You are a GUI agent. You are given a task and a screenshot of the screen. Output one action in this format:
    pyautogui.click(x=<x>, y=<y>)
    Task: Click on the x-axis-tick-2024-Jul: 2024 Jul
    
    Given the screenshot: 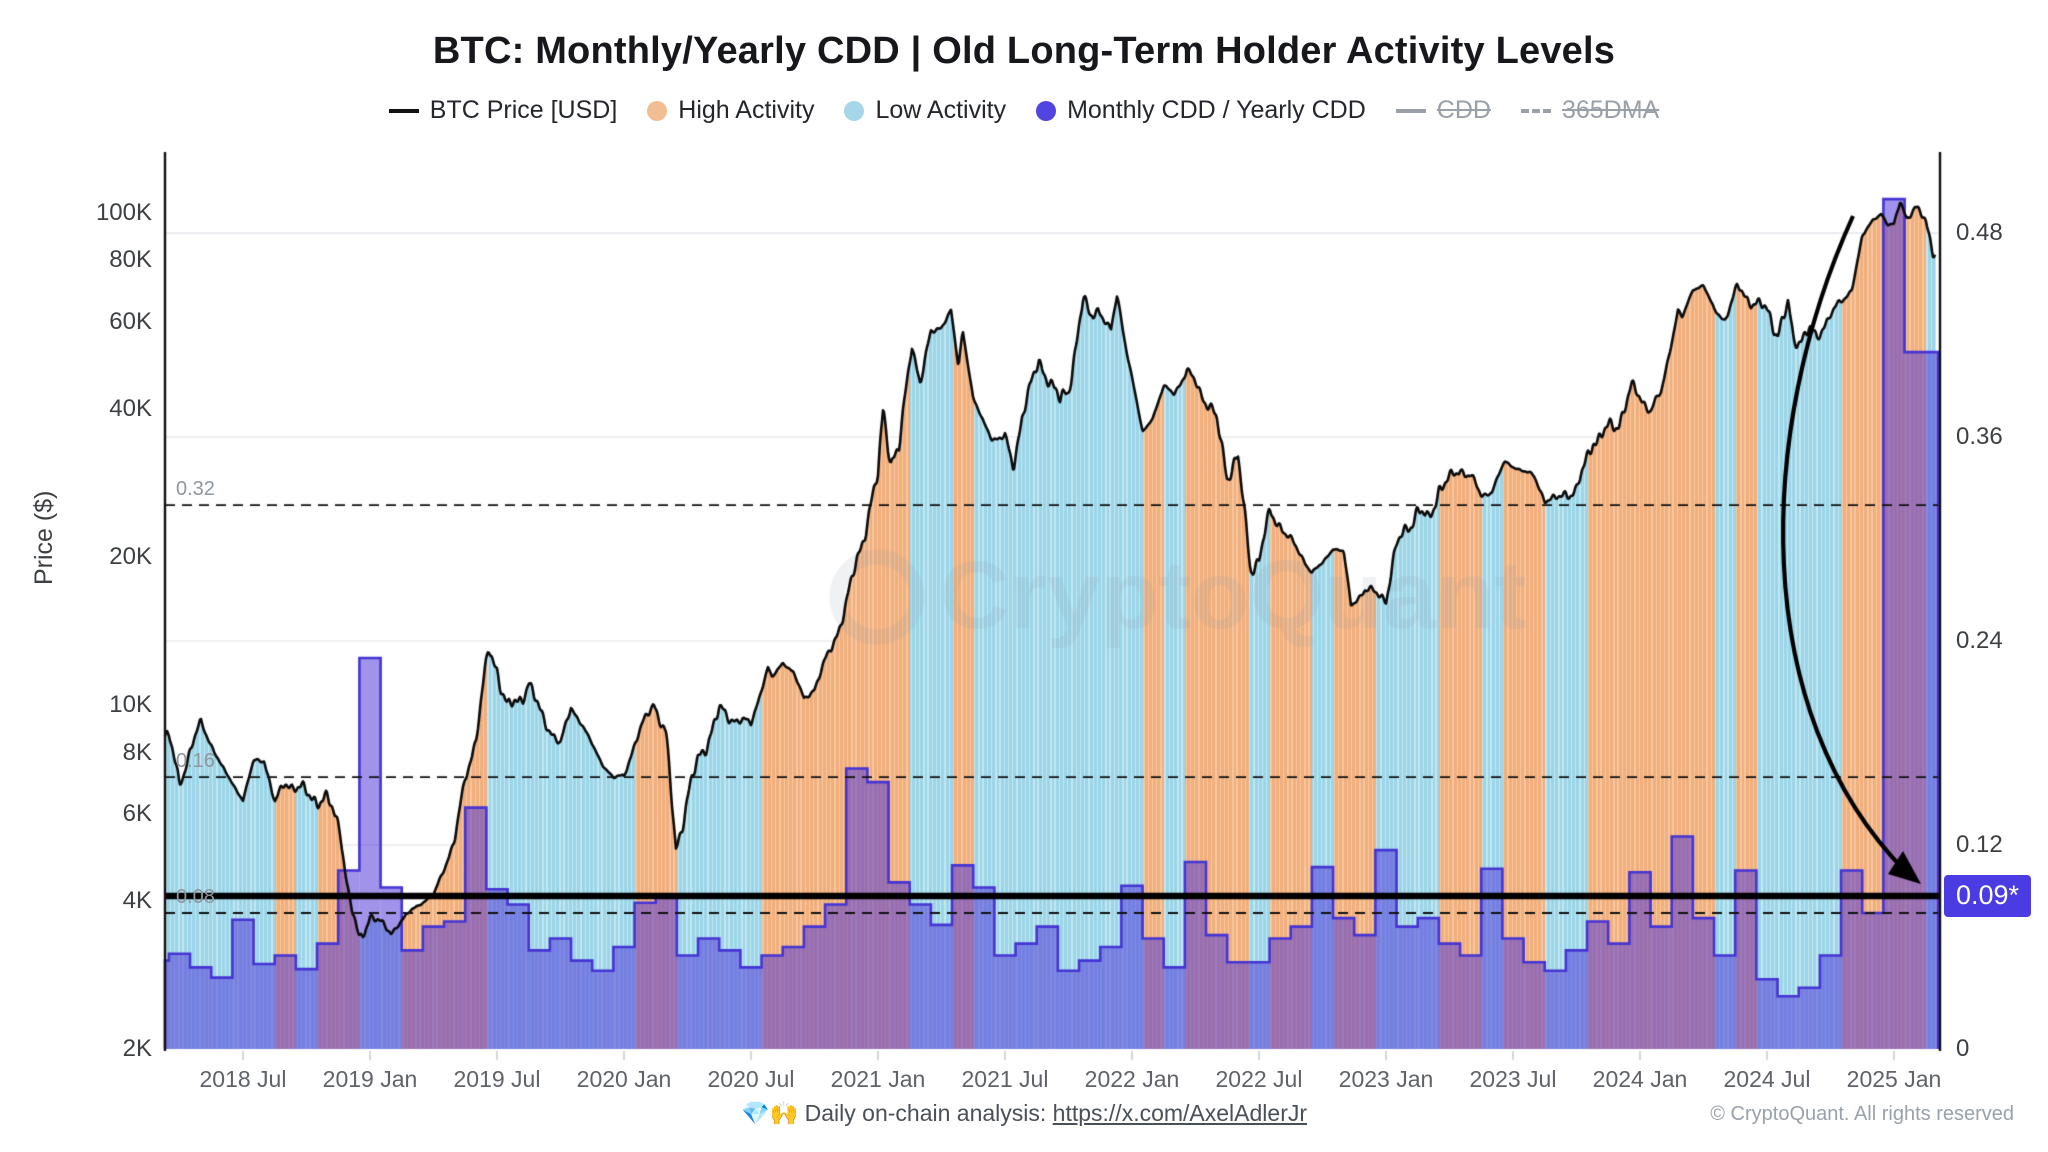 What is the action you would take?
    pyautogui.click(x=1767, y=1079)
    